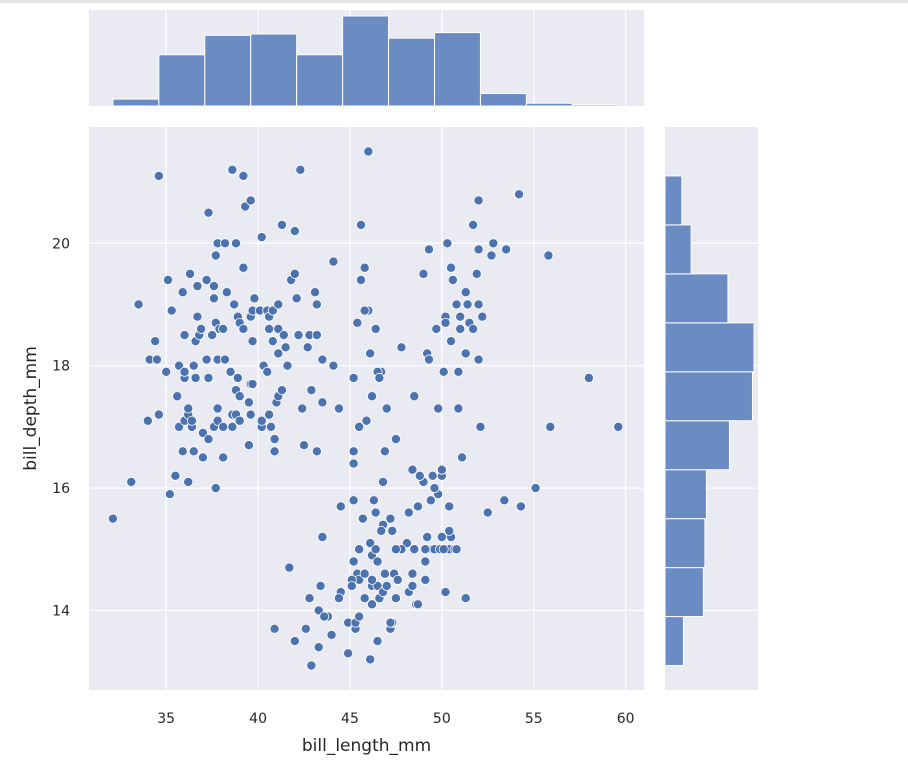  I want to click on x-axis-label: bill_length_mm, so click(366, 746).